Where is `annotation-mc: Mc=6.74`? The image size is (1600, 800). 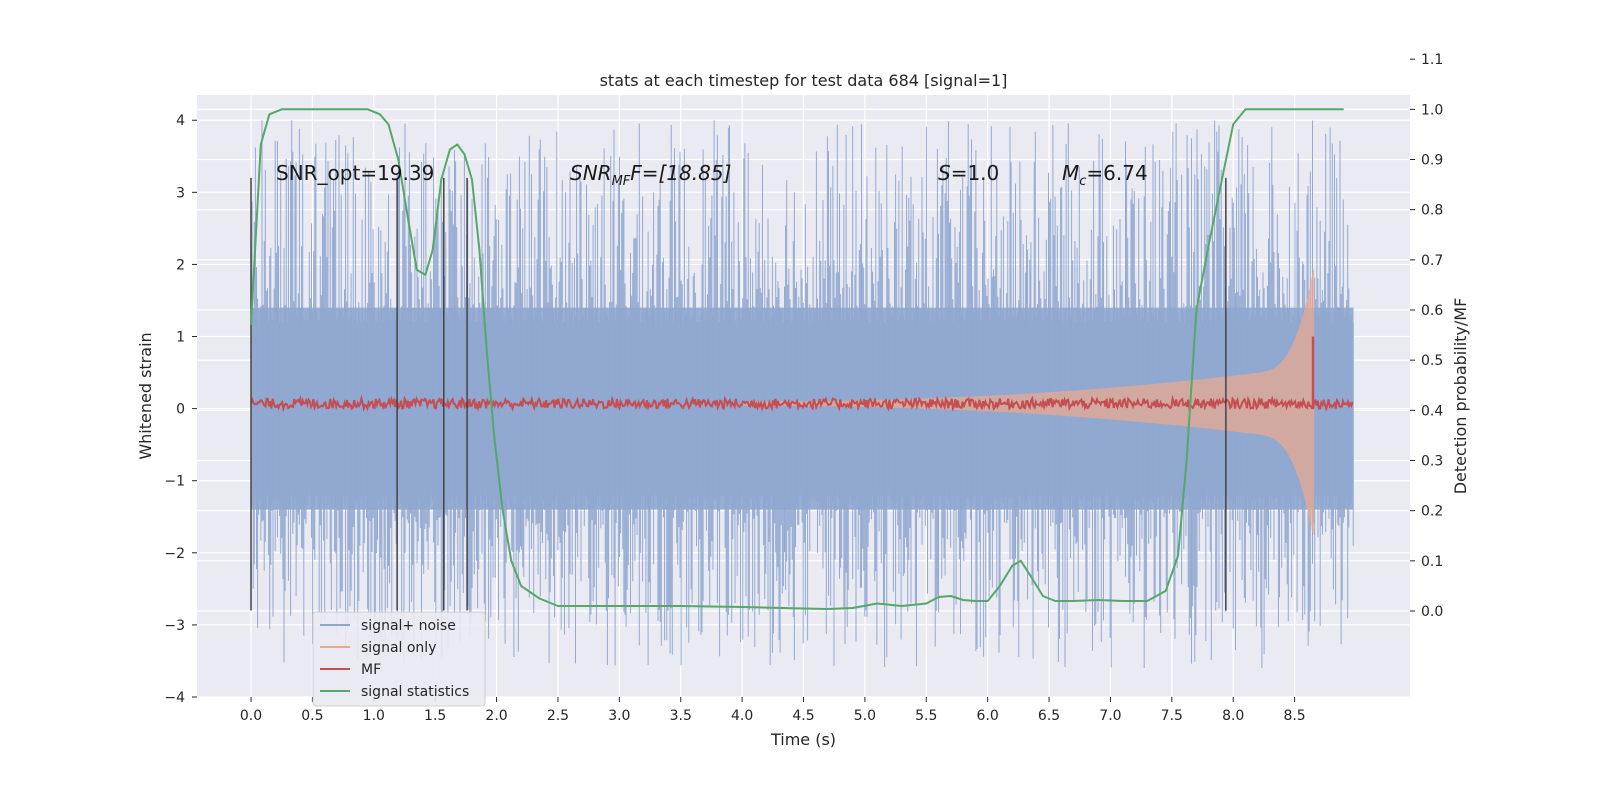
annotation-mc: Mc=6.74 is located at coordinates (1105, 175).